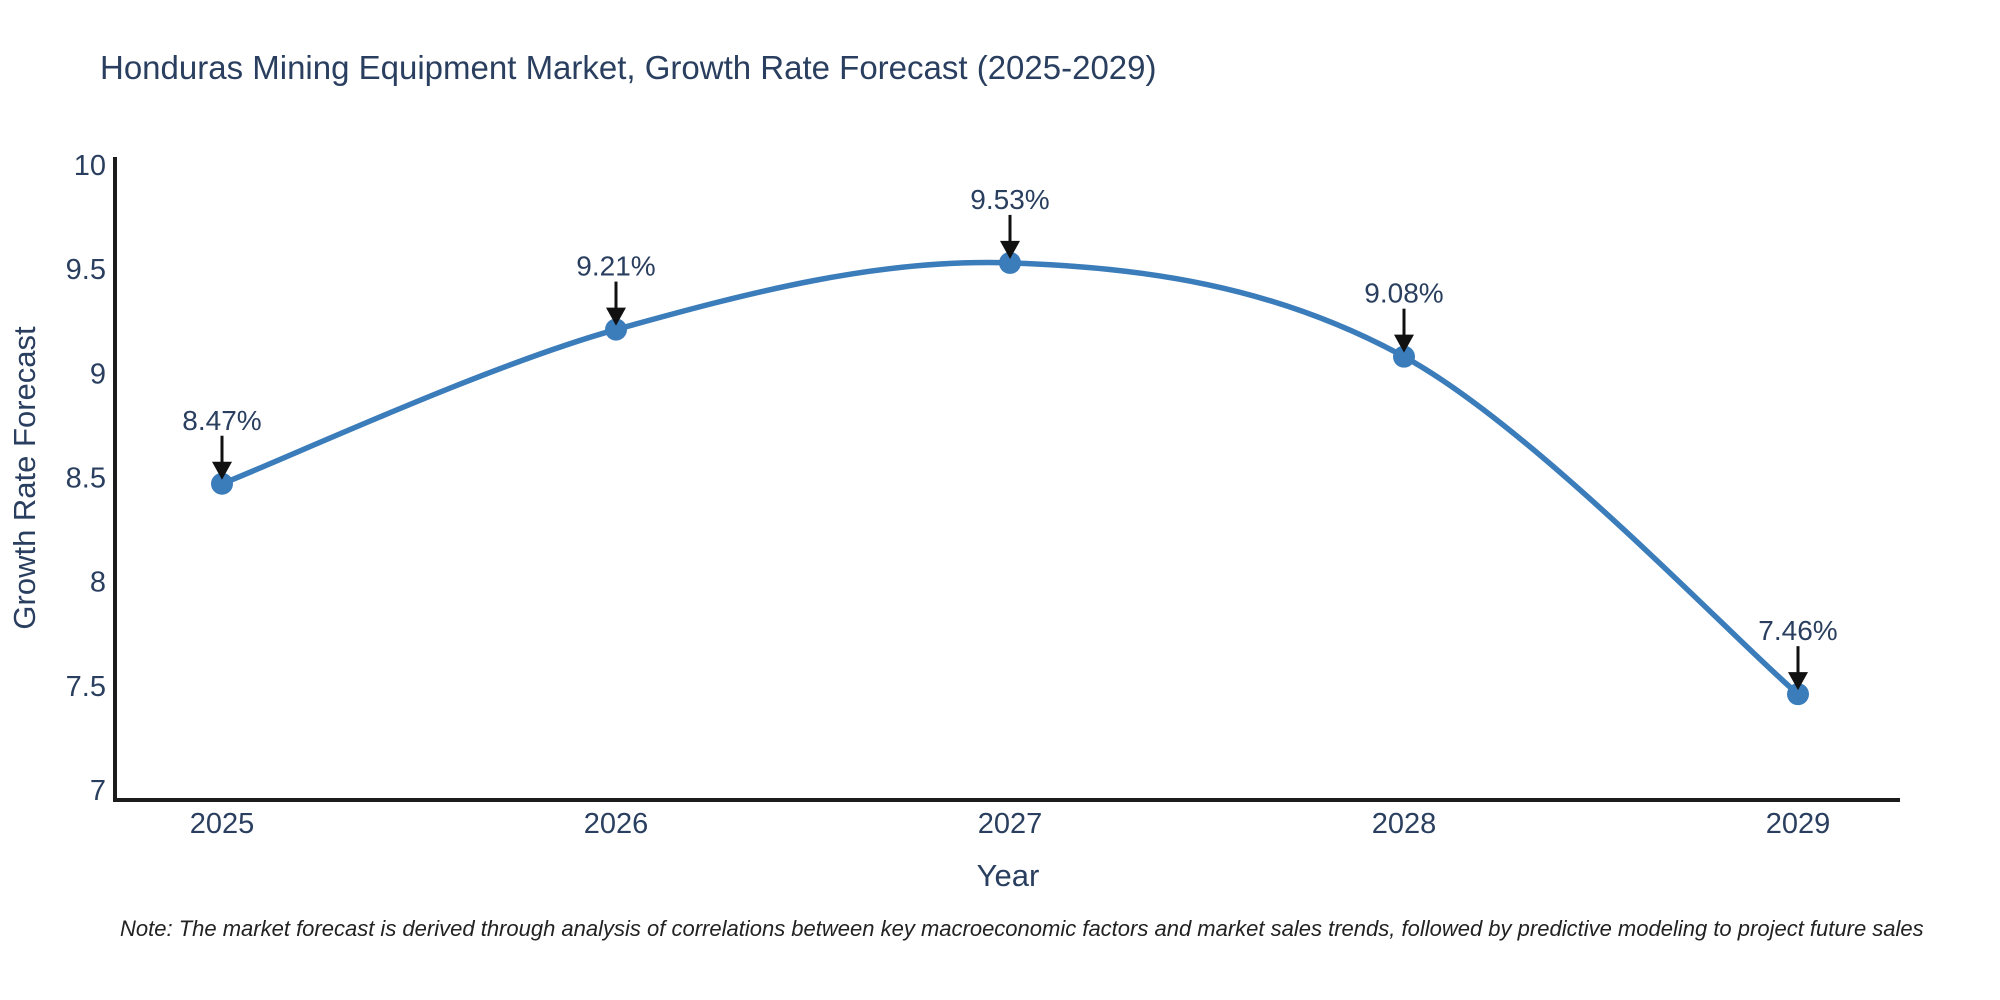 Image resolution: width=2000 pixels, height=1000 pixels. What do you see at coordinates (1010, 824) in the screenshot?
I see `x-tick-label: 2027` at bounding box center [1010, 824].